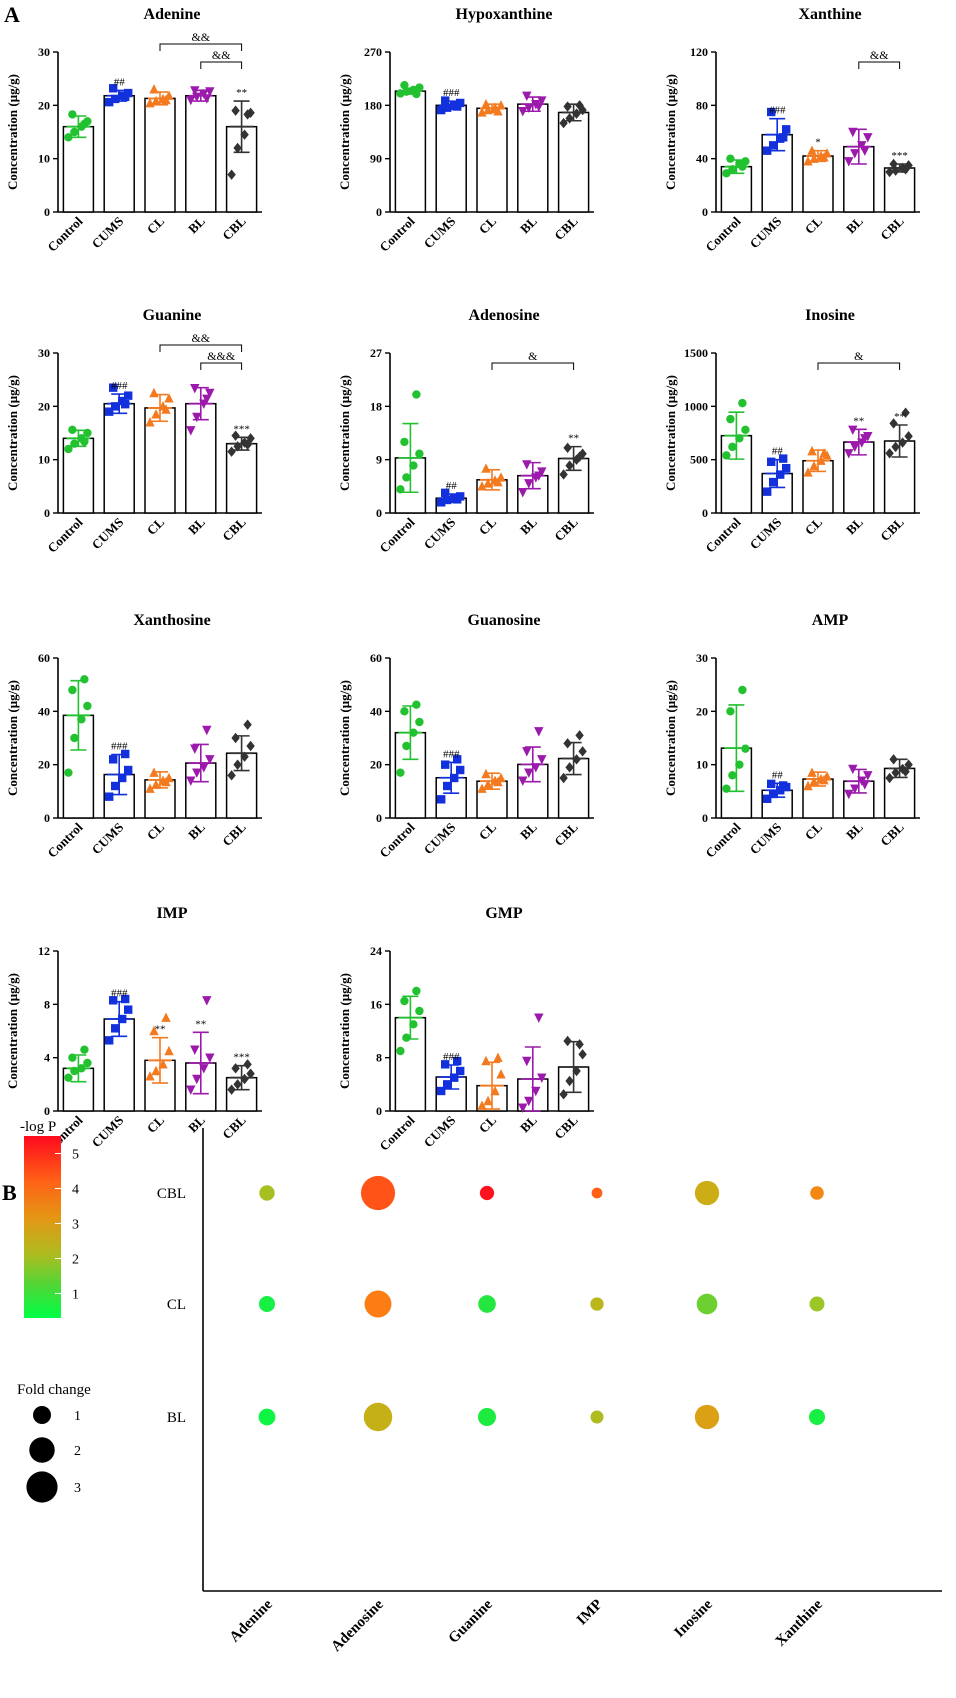 Image resolution: width=956 pixels, height=1698 pixels. What do you see at coordinates (241, 1058) in the screenshot?
I see `significance-label: ***` at bounding box center [241, 1058].